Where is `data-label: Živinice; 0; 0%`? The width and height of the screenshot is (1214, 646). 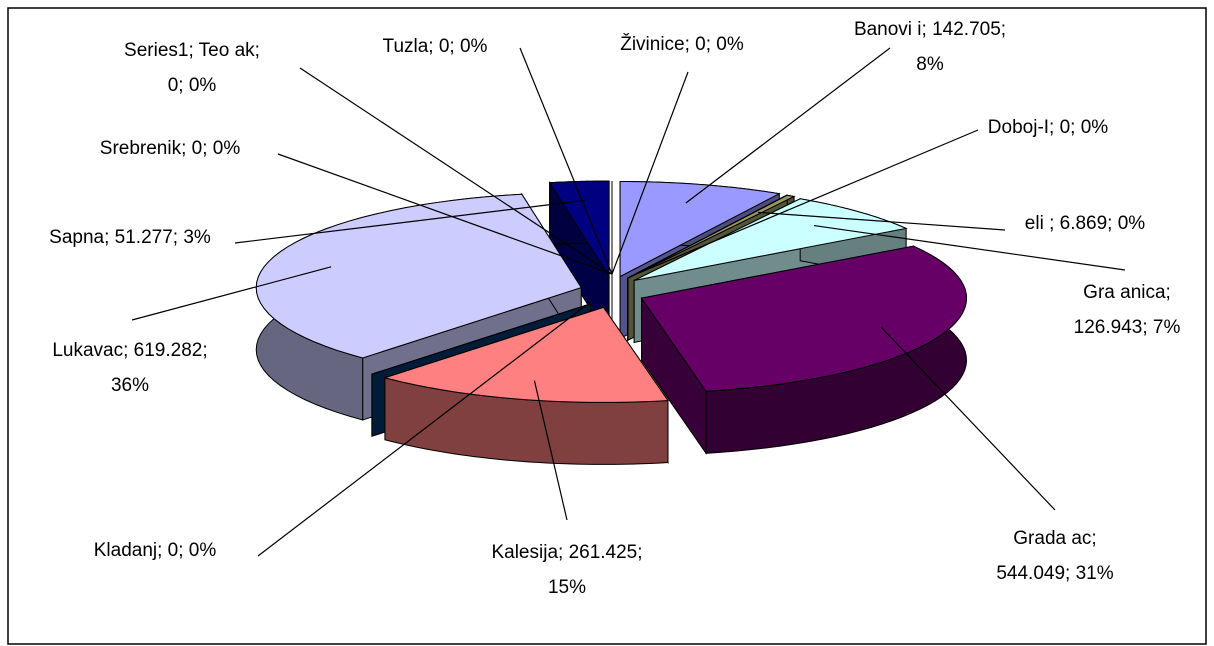 data-label: Živinice; 0; 0% is located at coordinates (682, 44).